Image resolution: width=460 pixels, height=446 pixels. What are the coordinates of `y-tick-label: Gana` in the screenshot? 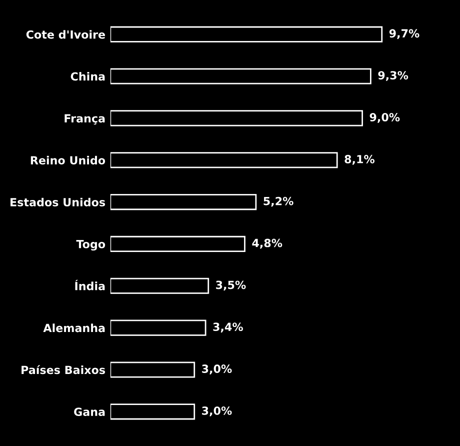 It's located at (89, 412).